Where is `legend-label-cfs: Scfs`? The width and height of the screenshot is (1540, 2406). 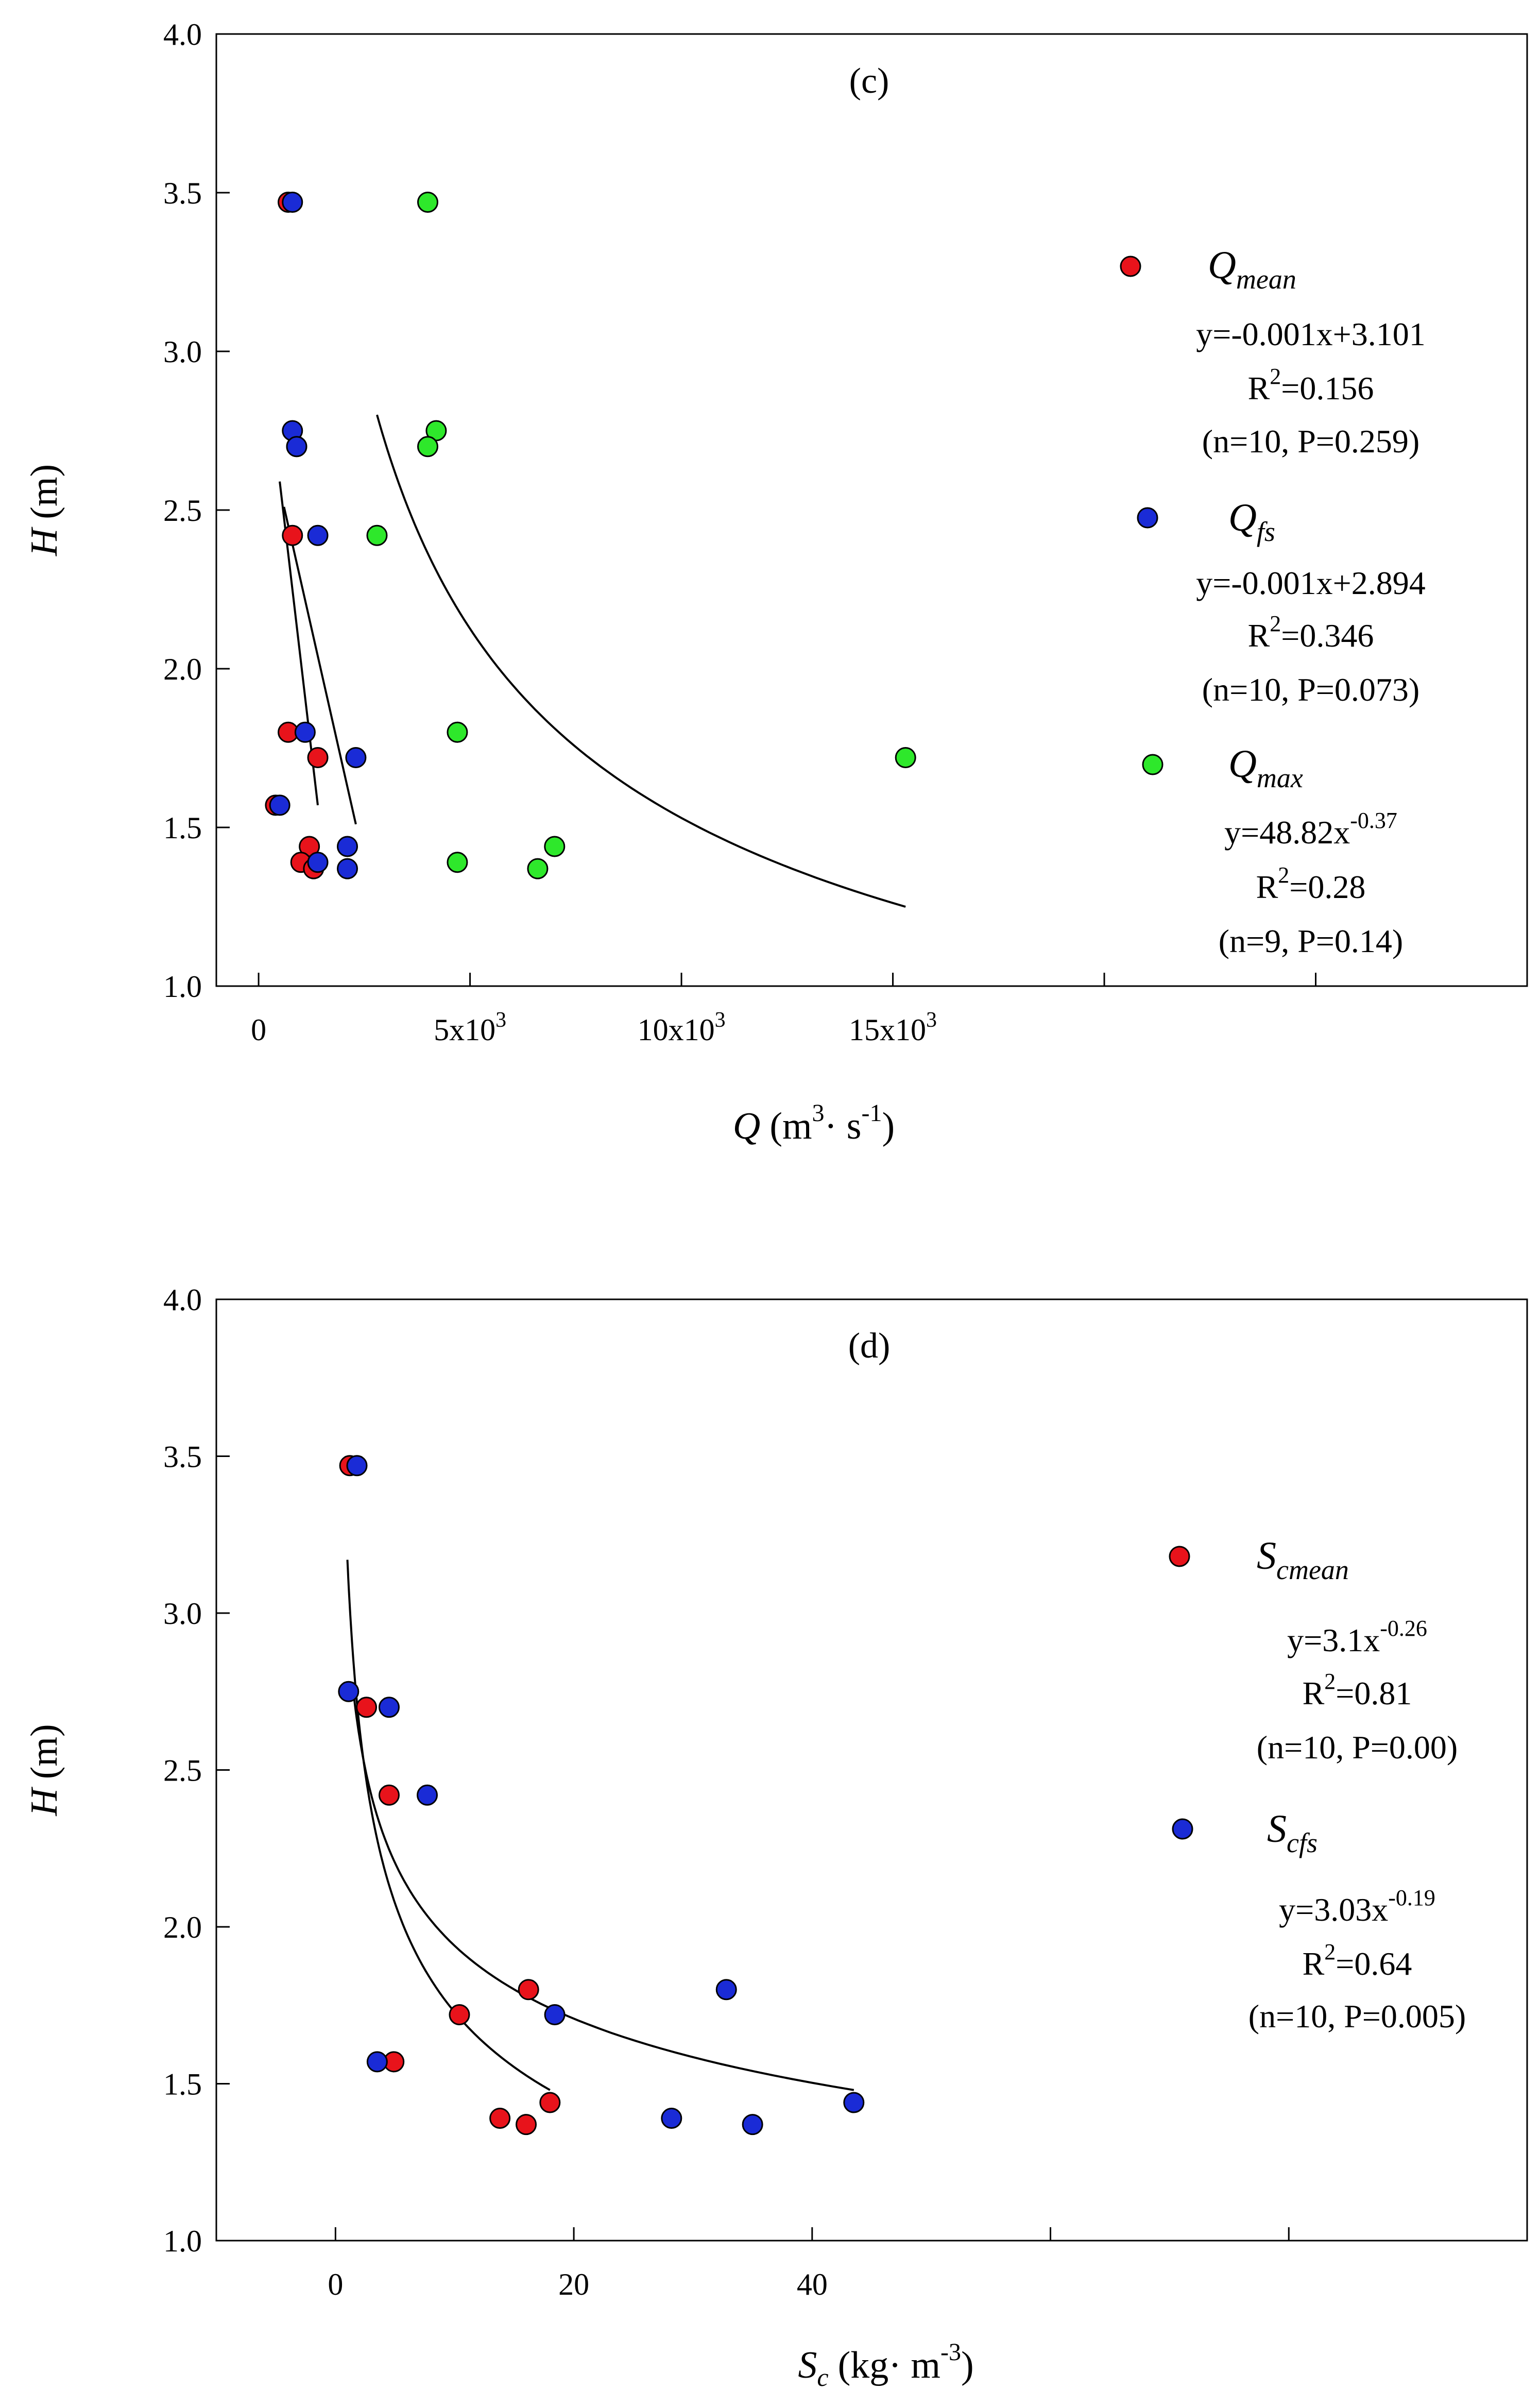
legend-label-cfs: Scfs is located at coordinates (1292, 1833).